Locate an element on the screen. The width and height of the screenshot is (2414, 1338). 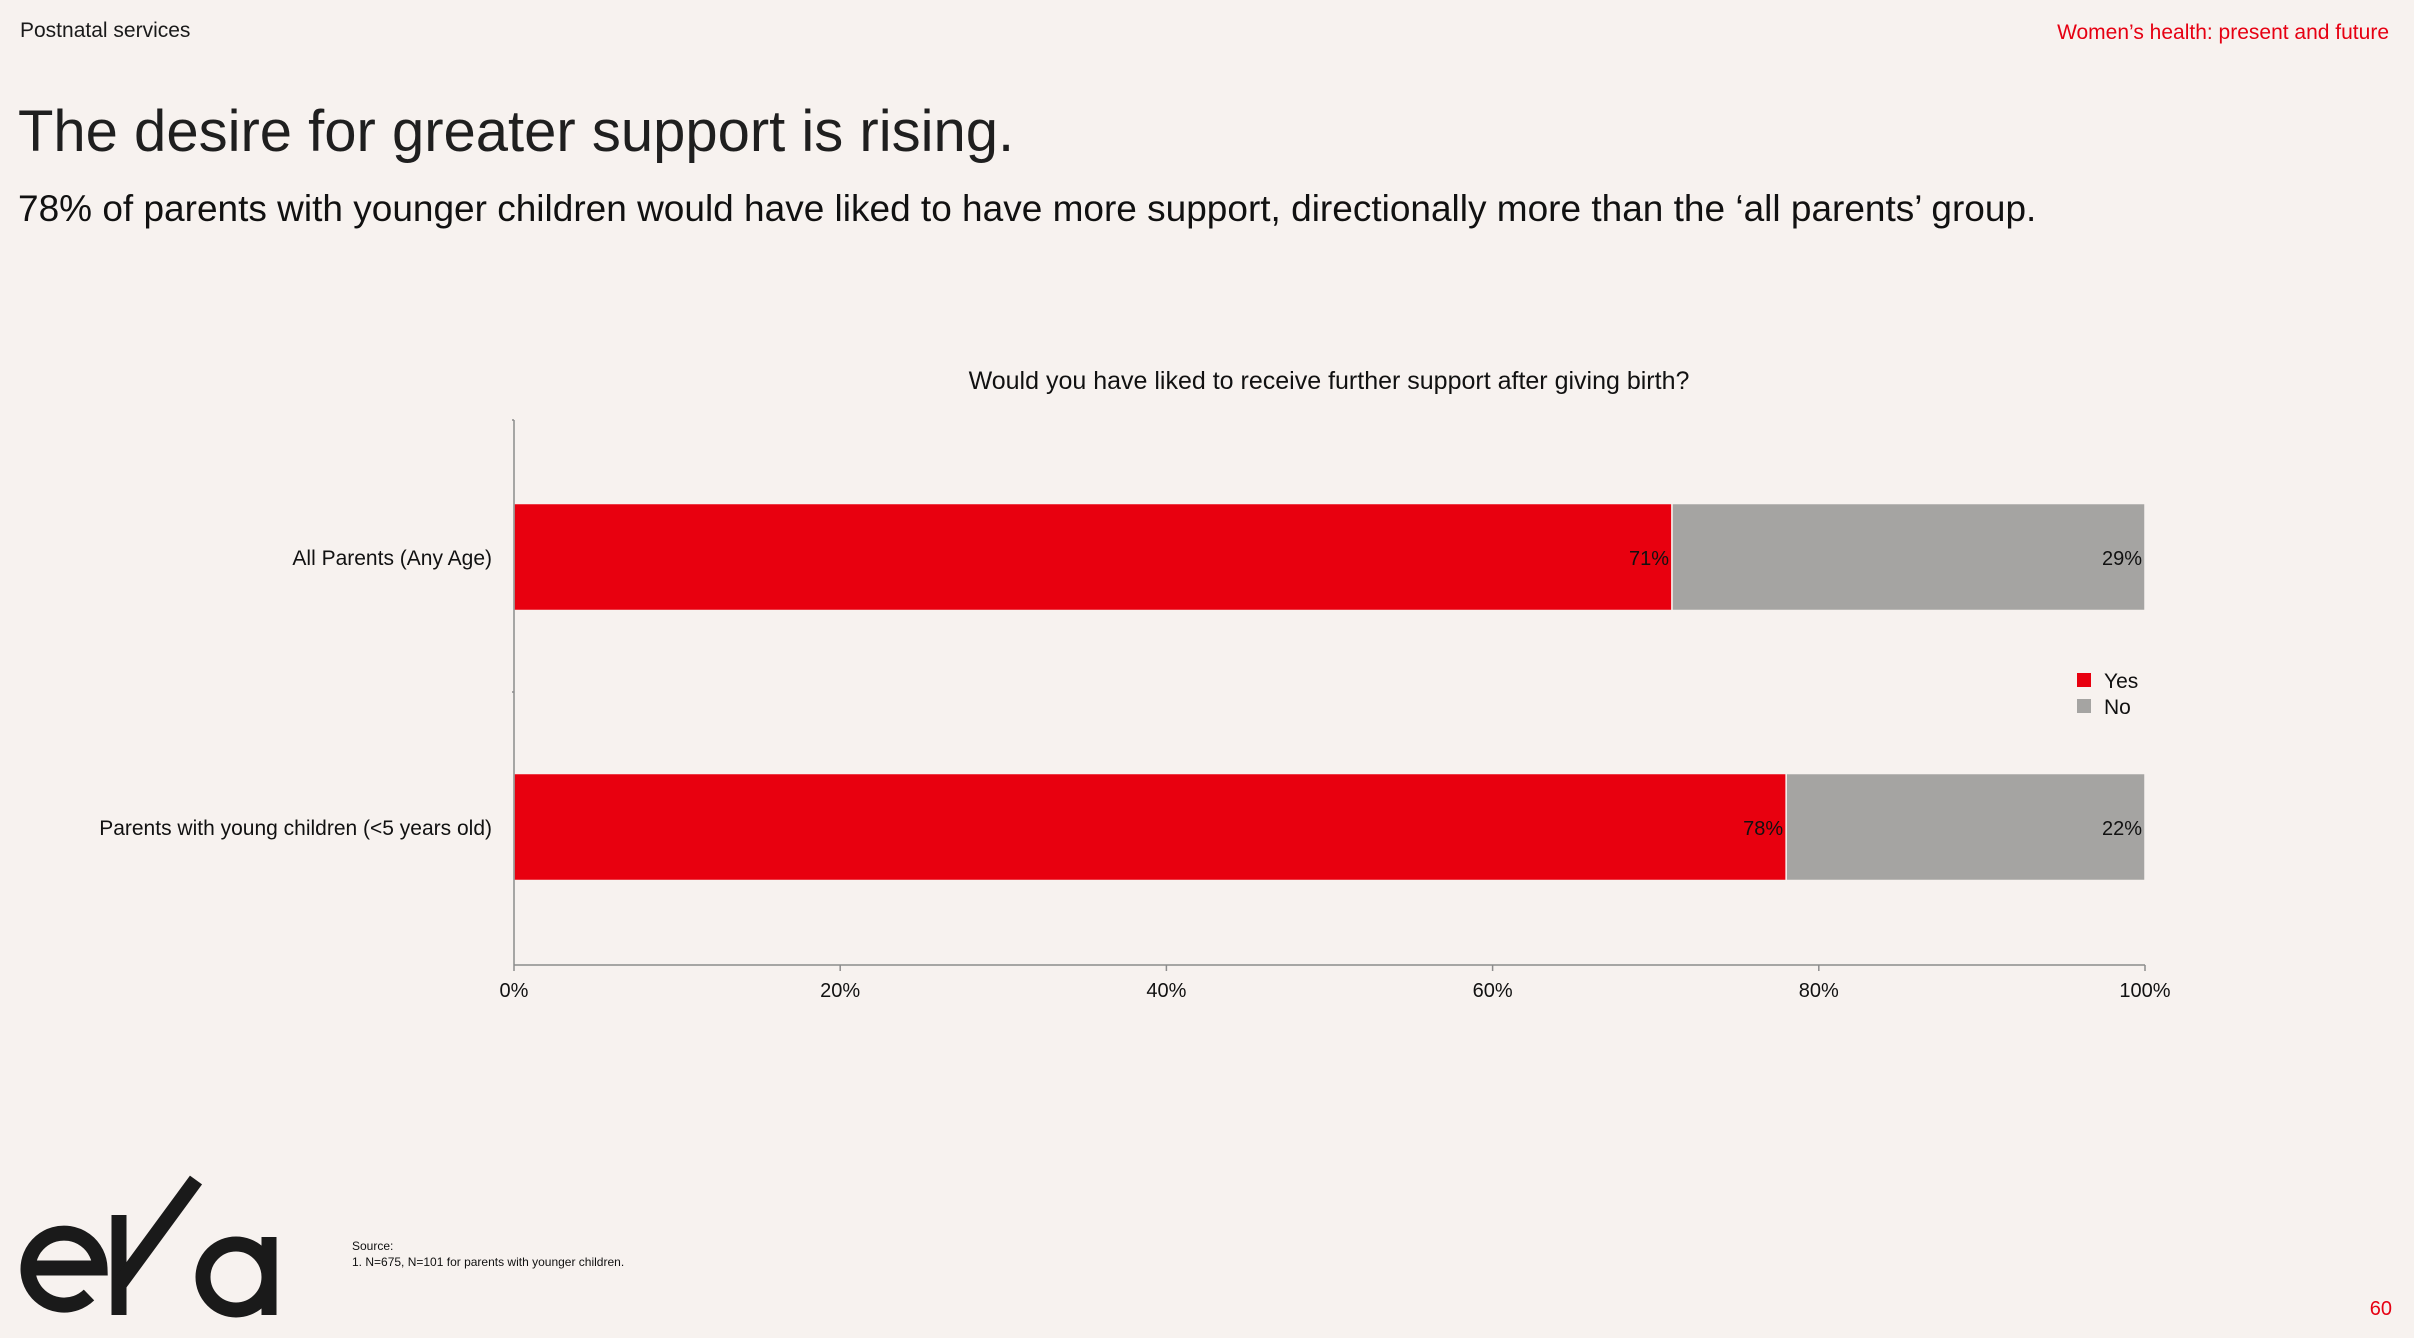
eka-logo is located at coordinates (155, 1250).